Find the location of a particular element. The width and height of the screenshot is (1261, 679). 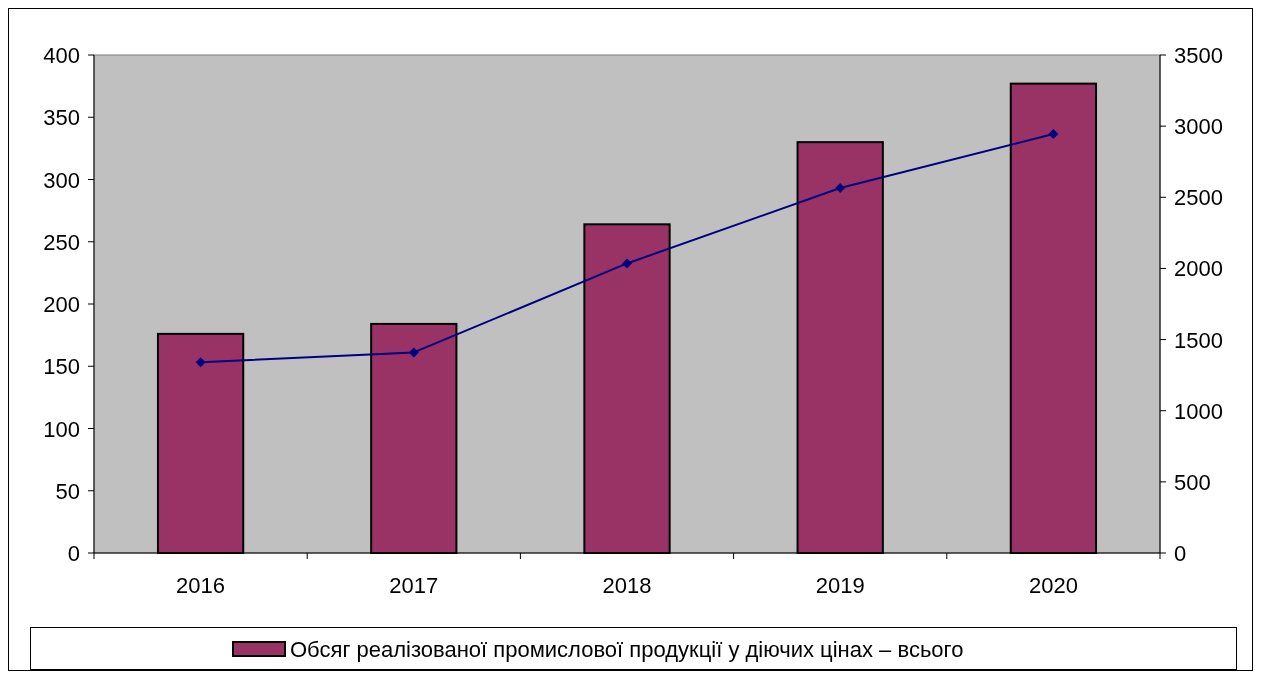

y2-tick-label: 1500 is located at coordinates (1198, 340).